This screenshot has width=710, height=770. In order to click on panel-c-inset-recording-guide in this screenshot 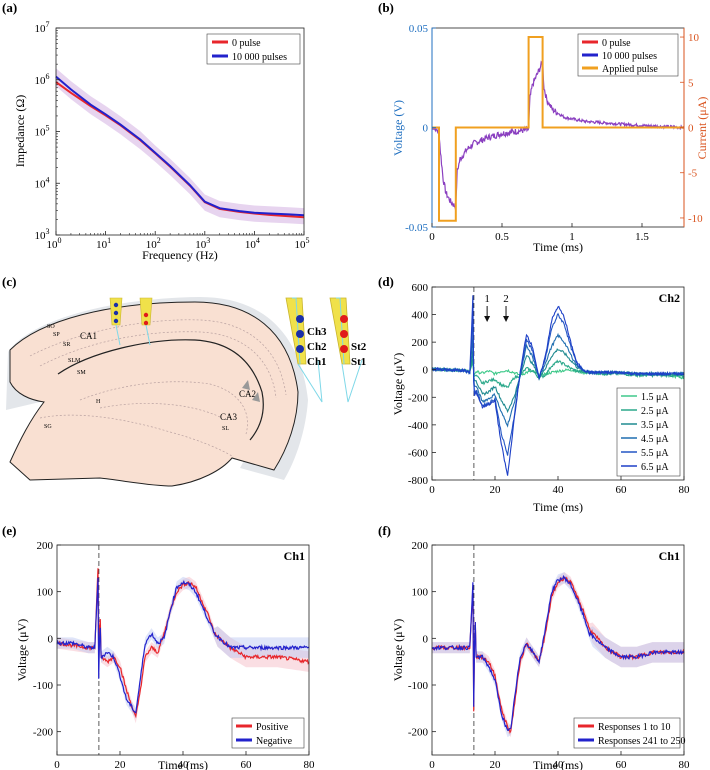, I will do `click(307, 350)`.